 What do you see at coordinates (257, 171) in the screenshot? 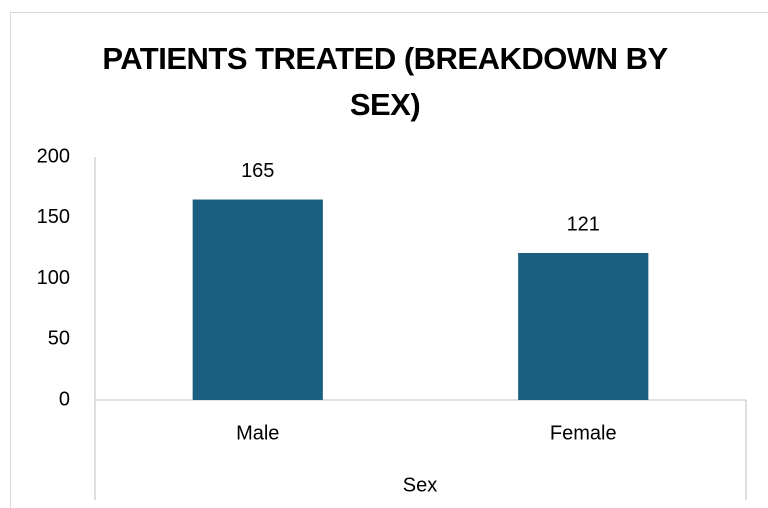
I see `data-label: 165` at bounding box center [257, 171].